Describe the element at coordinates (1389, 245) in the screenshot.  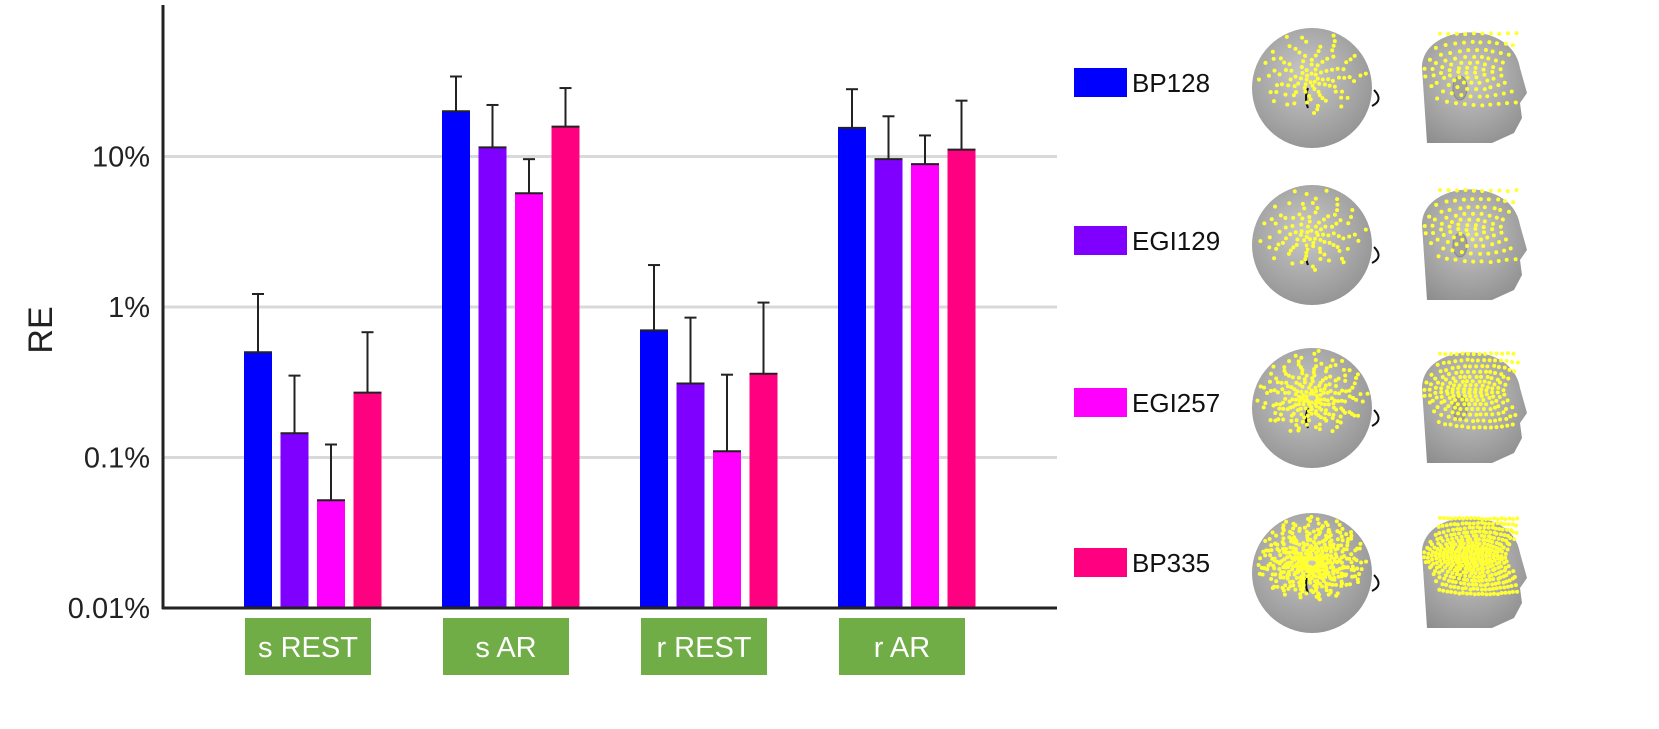
I see `montage-illustration-egi129` at that location.